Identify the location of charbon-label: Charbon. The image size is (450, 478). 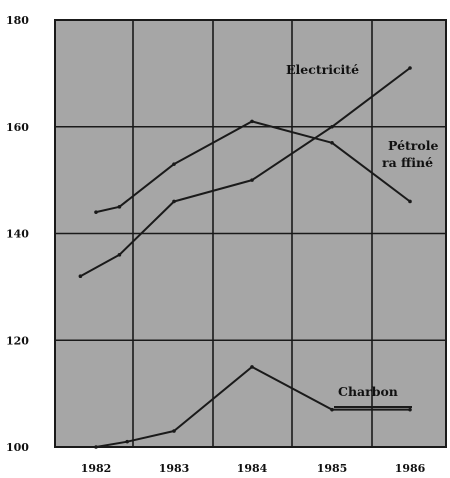
(368, 391).